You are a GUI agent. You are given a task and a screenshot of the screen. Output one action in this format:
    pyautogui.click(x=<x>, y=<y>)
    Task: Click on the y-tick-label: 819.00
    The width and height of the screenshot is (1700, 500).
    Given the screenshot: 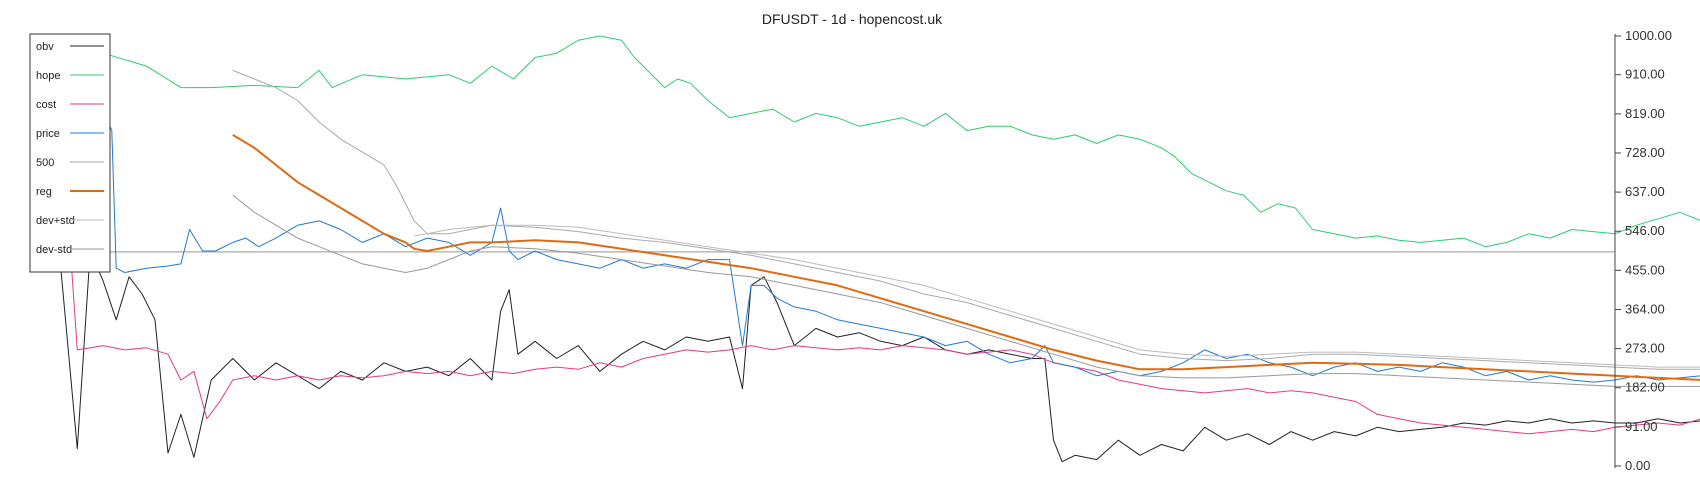 What is the action you would take?
    pyautogui.click(x=1645, y=113)
    